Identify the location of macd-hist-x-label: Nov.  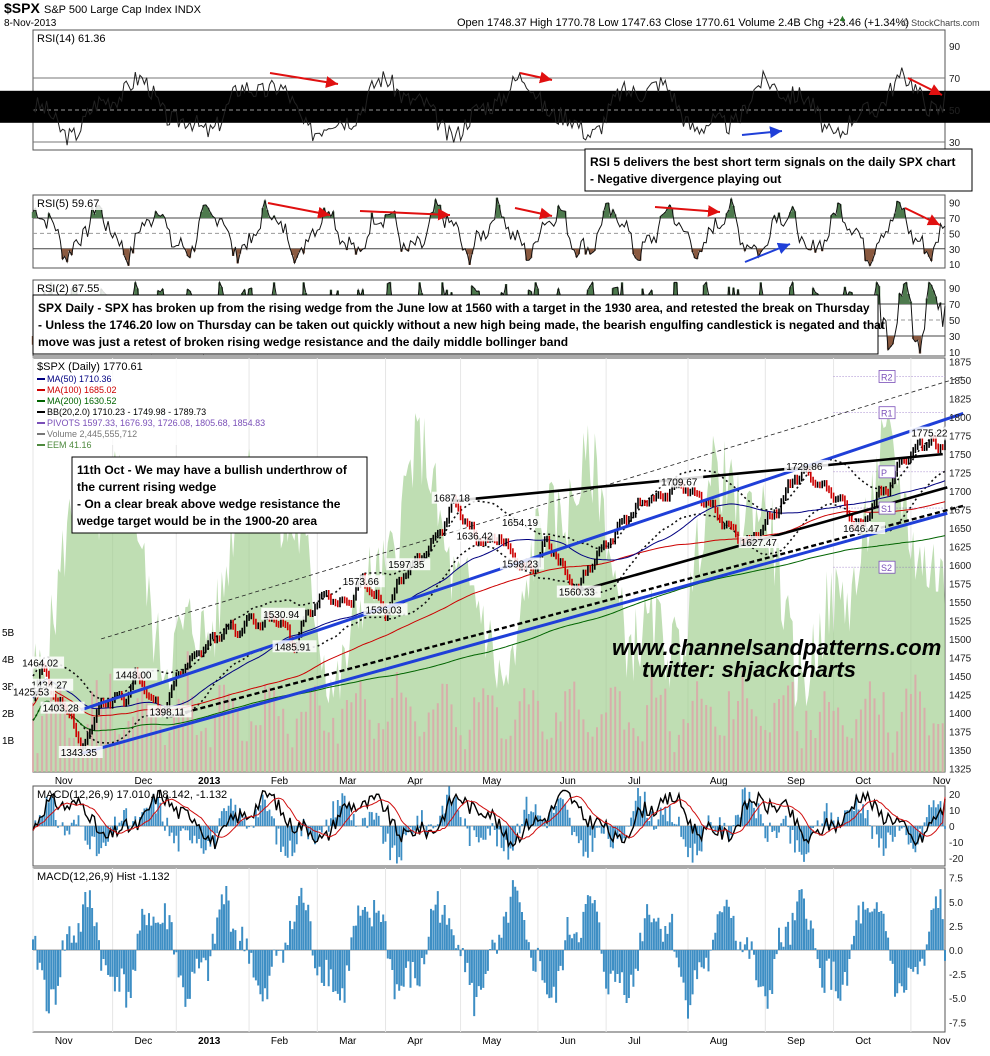
(64, 1041).